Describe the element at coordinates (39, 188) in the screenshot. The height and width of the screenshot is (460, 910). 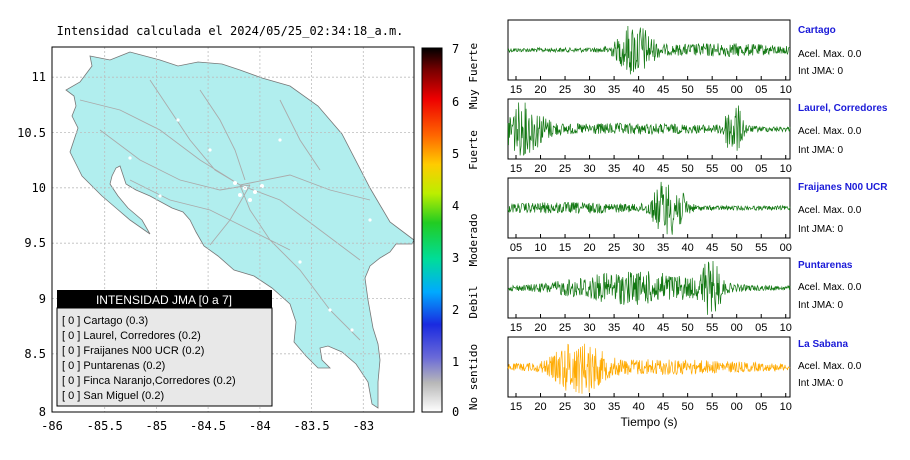
I see `y-tick-label: 10` at that location.